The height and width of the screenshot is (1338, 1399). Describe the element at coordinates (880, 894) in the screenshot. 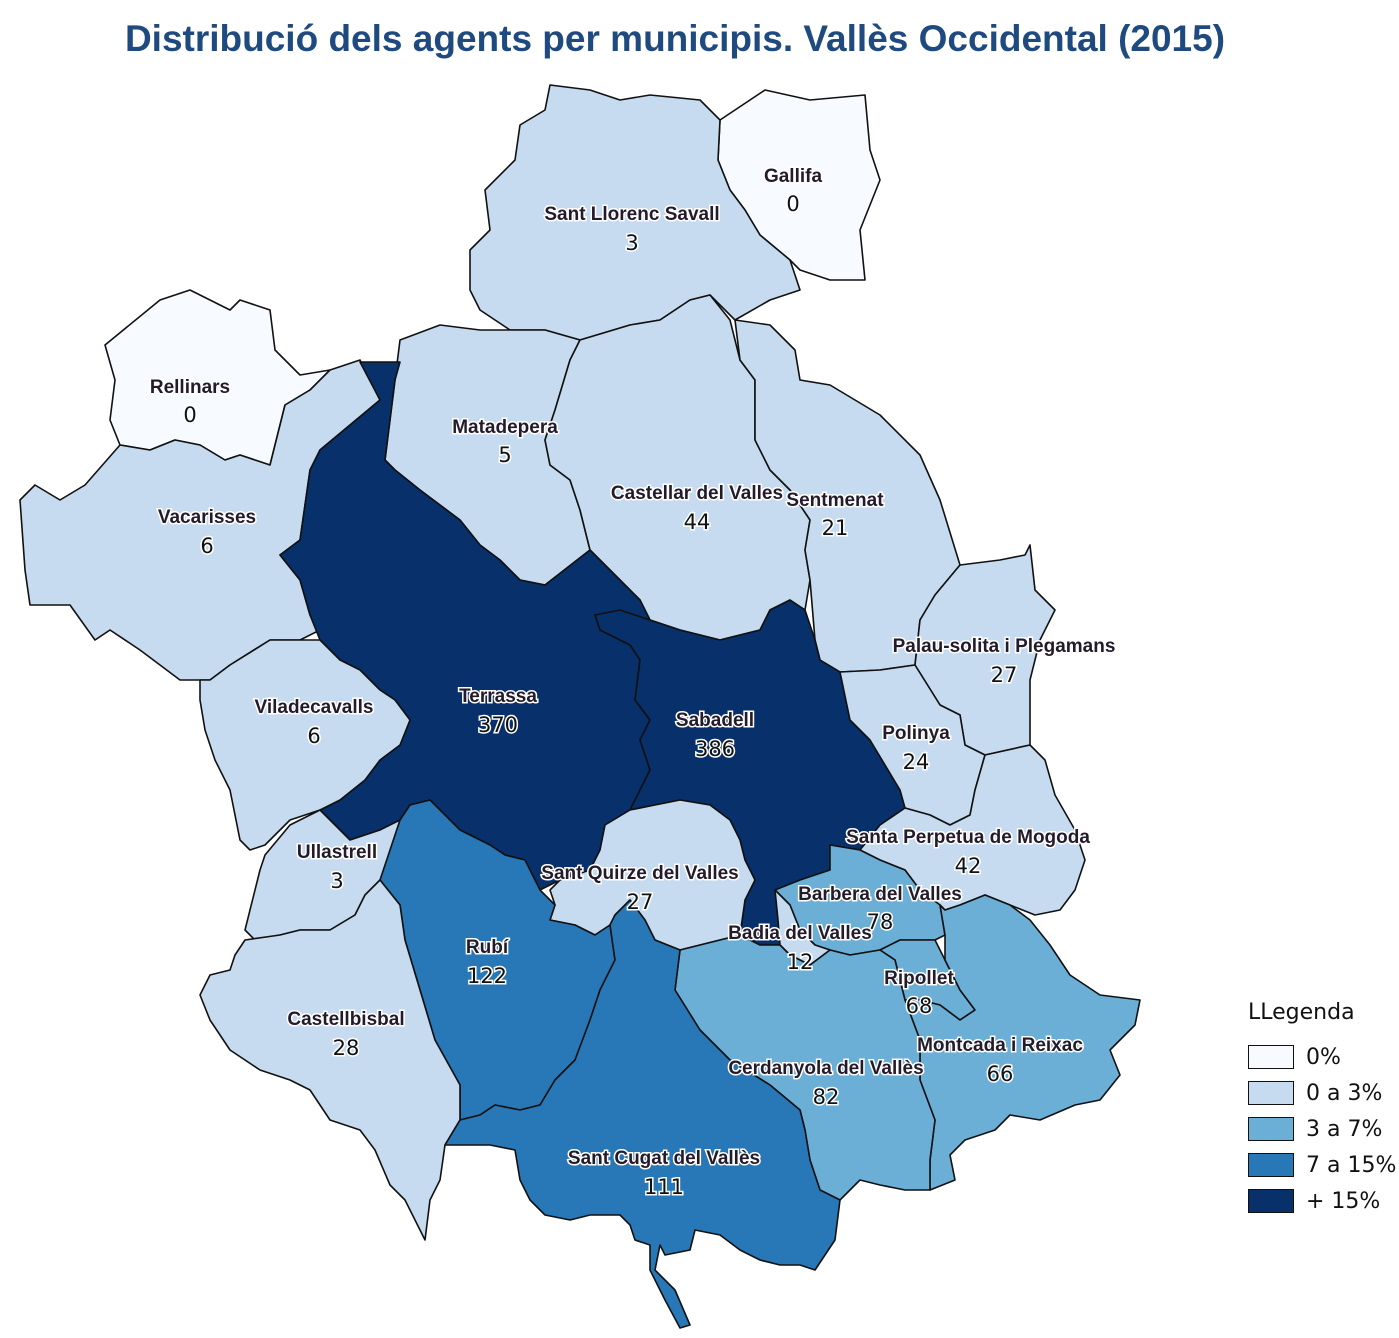

I see `svg-text: Barbera del Valles` at that location.